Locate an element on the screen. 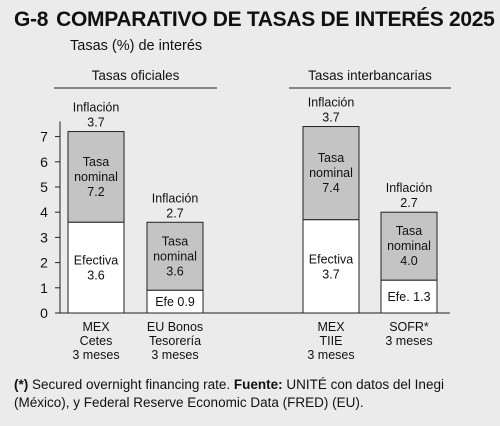 The width and height of the screenshot is (500, 426). efectiva-value: 3.7 is located at coordinates (330, 274).